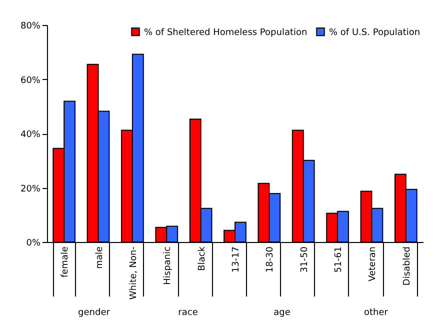  What do you see at coordinates (30, 81) in the screenshot?
I see `y-tick-label: 60%` at bounding box center [30, 81].